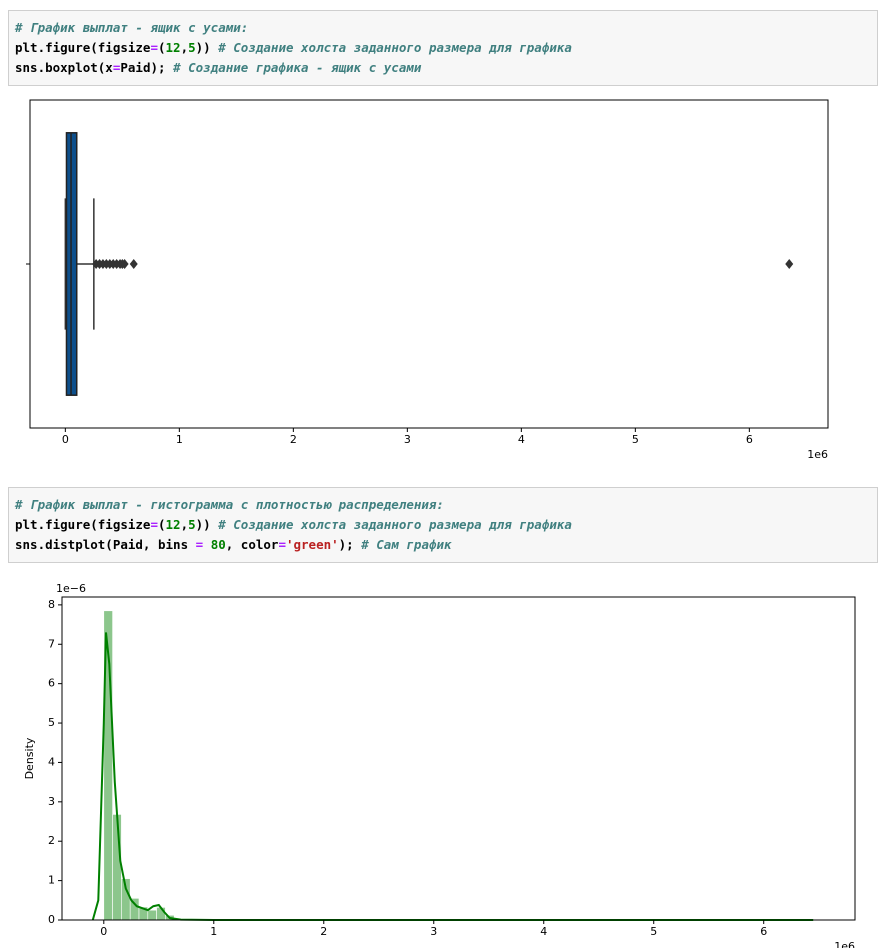 Image resolution: width=886 pixels, height=948 pixels. Describe the element at coordinates (207, 544) in the screenshot. I see `code-token` at that location.